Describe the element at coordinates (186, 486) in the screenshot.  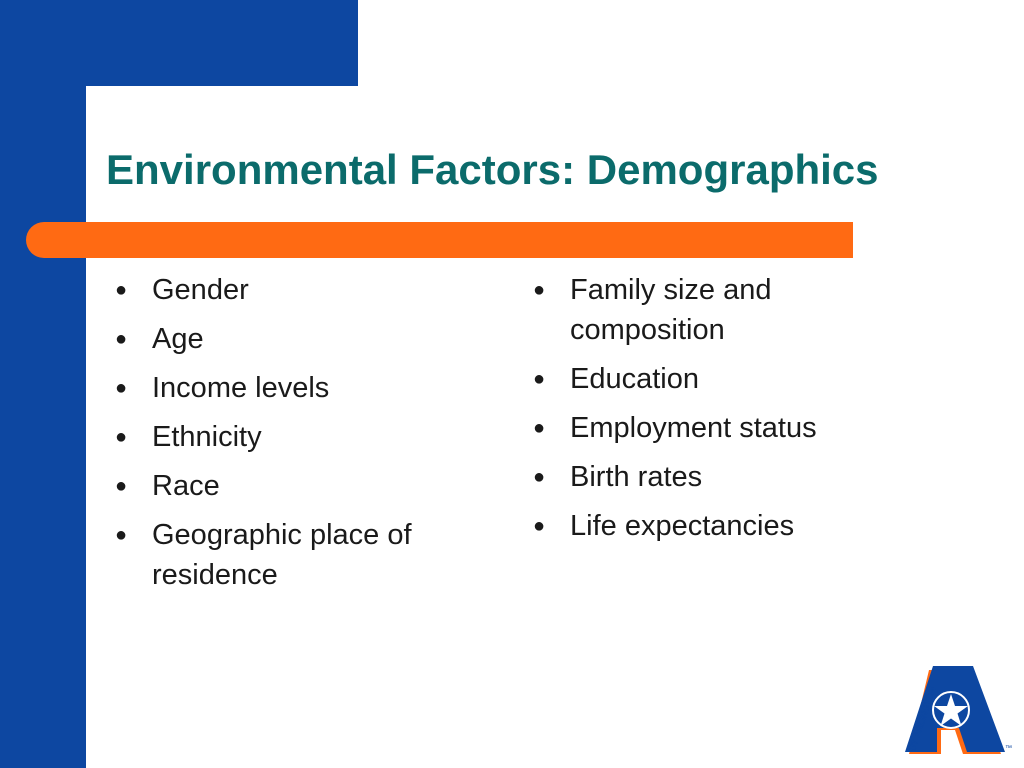
I see `list-item-text: Race` at that location.